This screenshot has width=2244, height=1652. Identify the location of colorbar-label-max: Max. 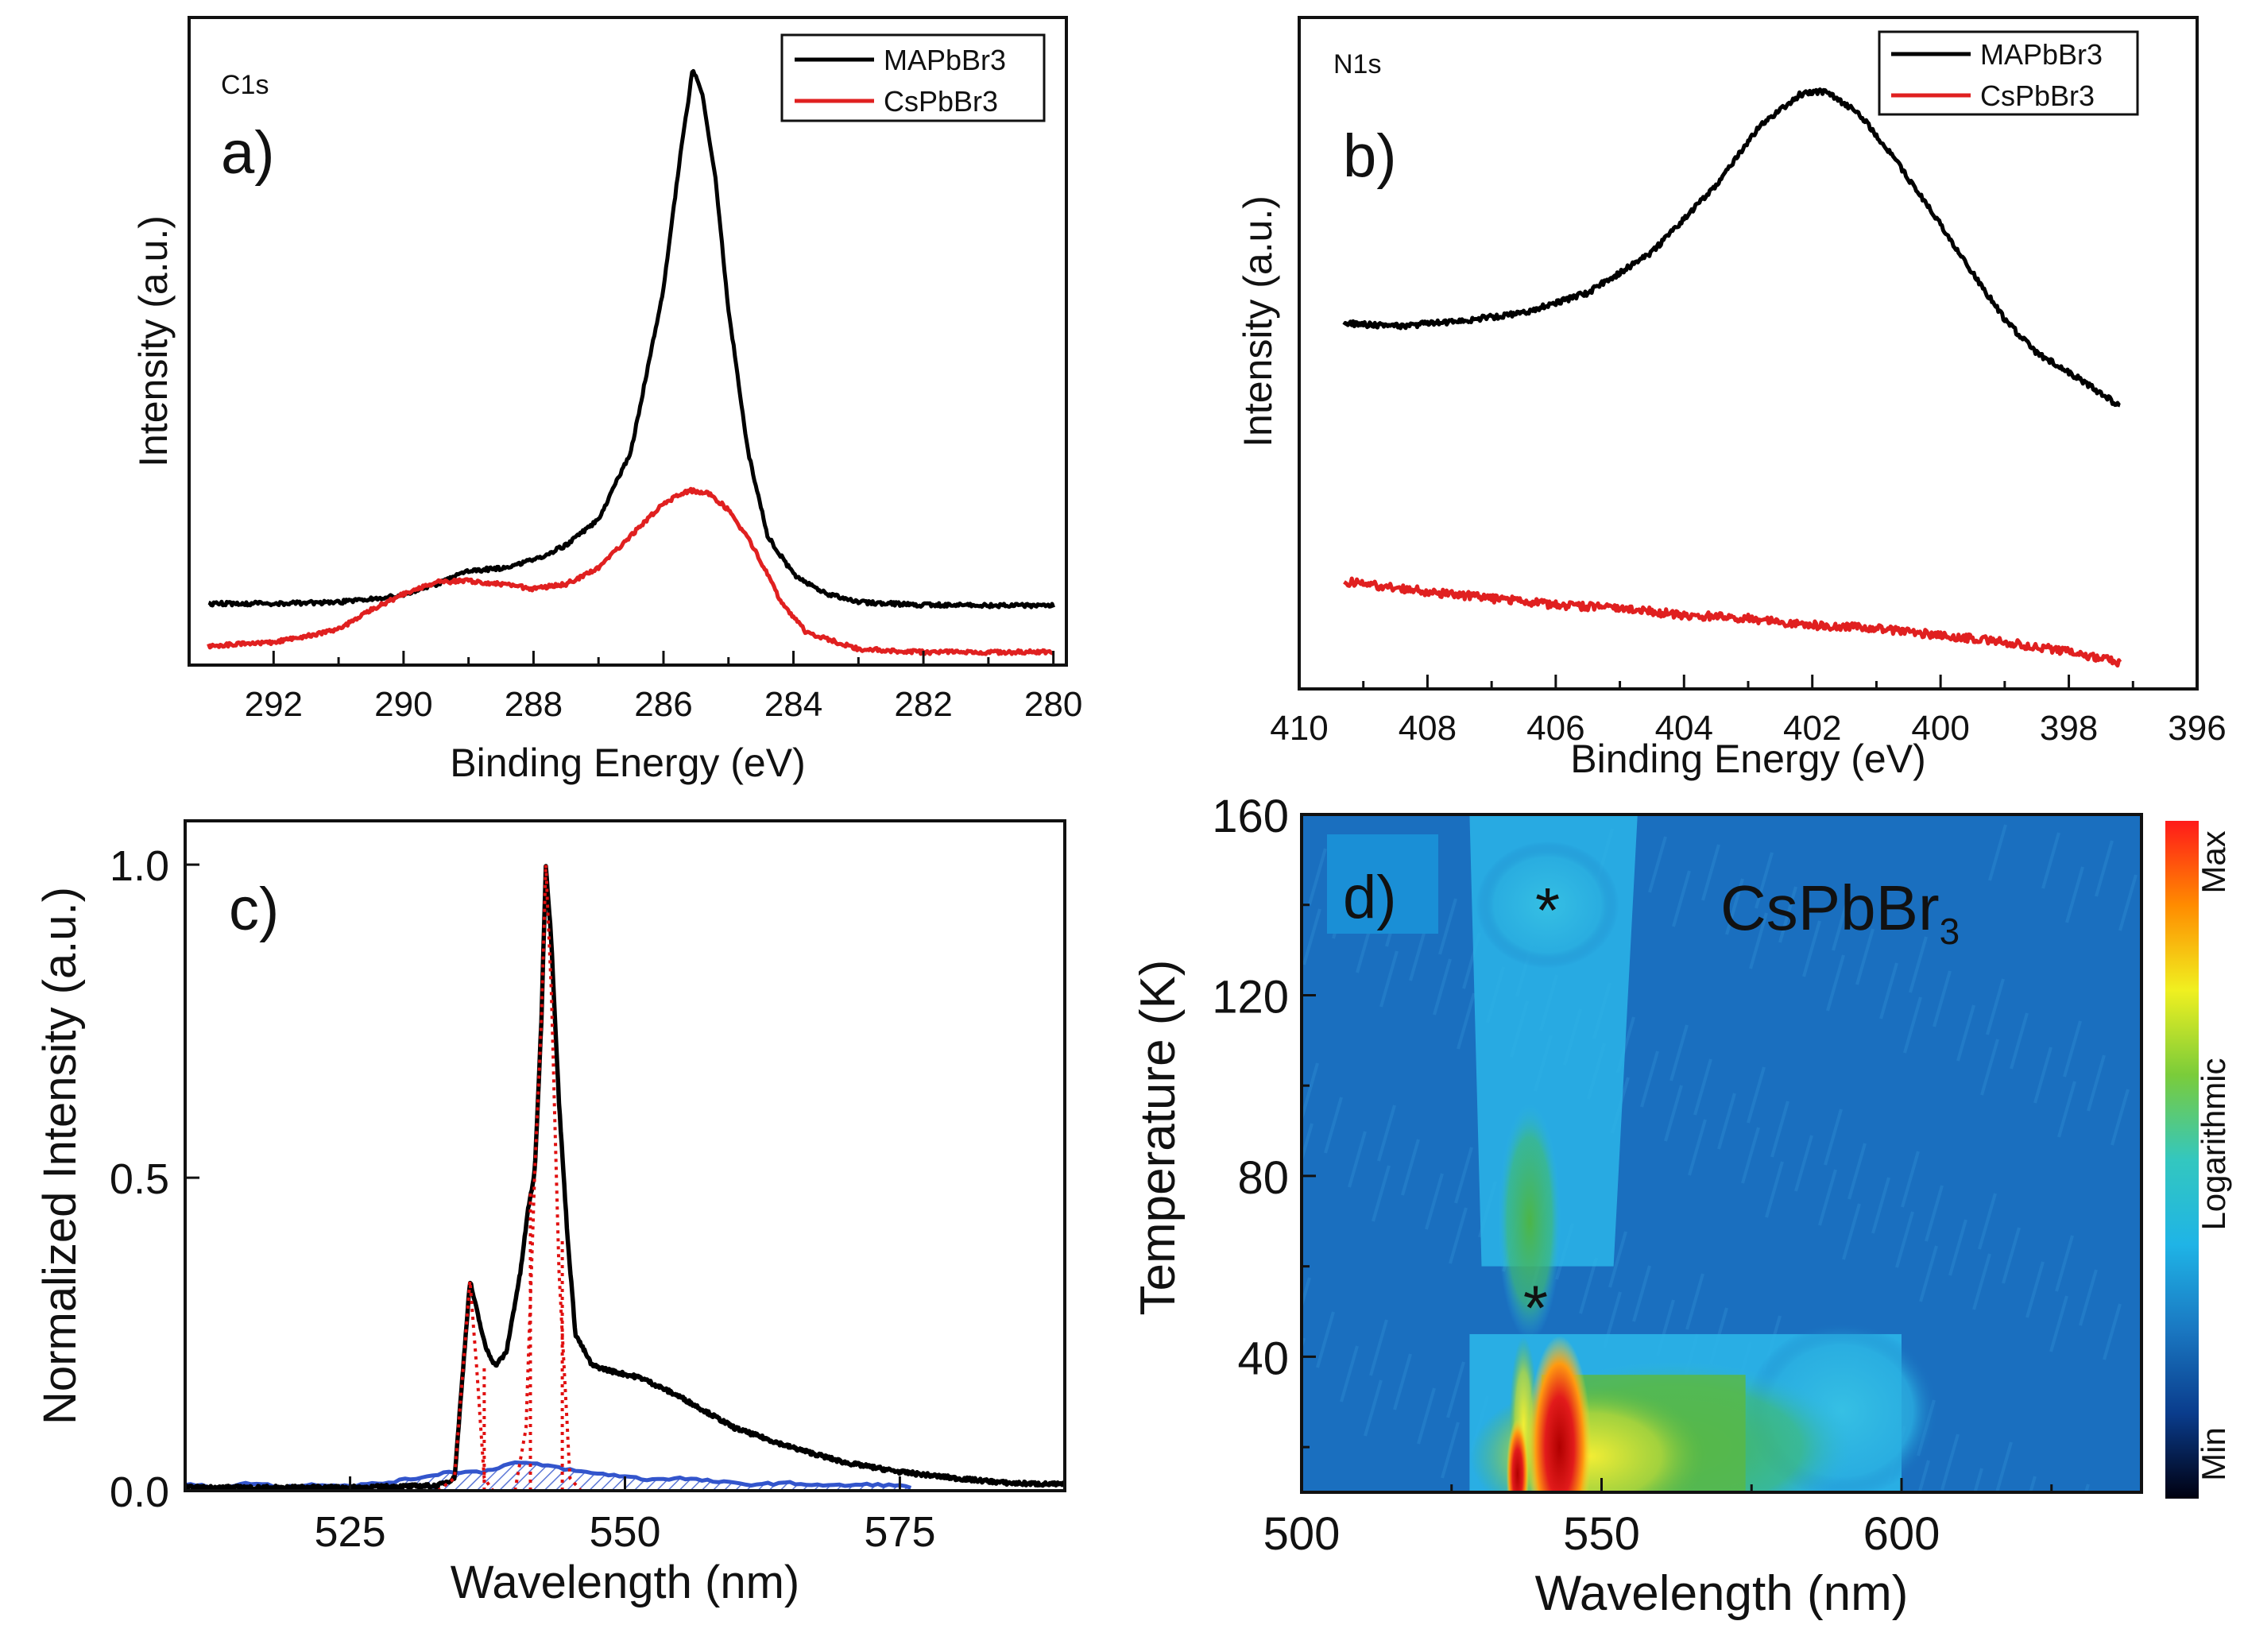
(2214, 861).